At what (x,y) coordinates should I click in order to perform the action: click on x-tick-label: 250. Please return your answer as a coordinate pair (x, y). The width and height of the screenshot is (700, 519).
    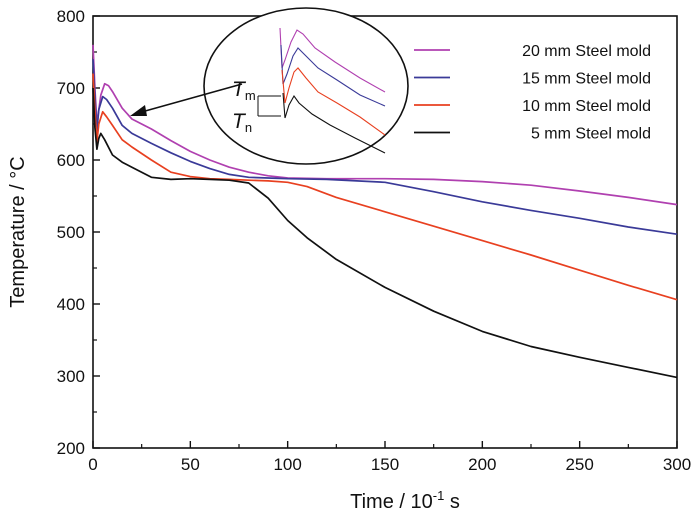
    Looking at the image, I should click on (579, 464).